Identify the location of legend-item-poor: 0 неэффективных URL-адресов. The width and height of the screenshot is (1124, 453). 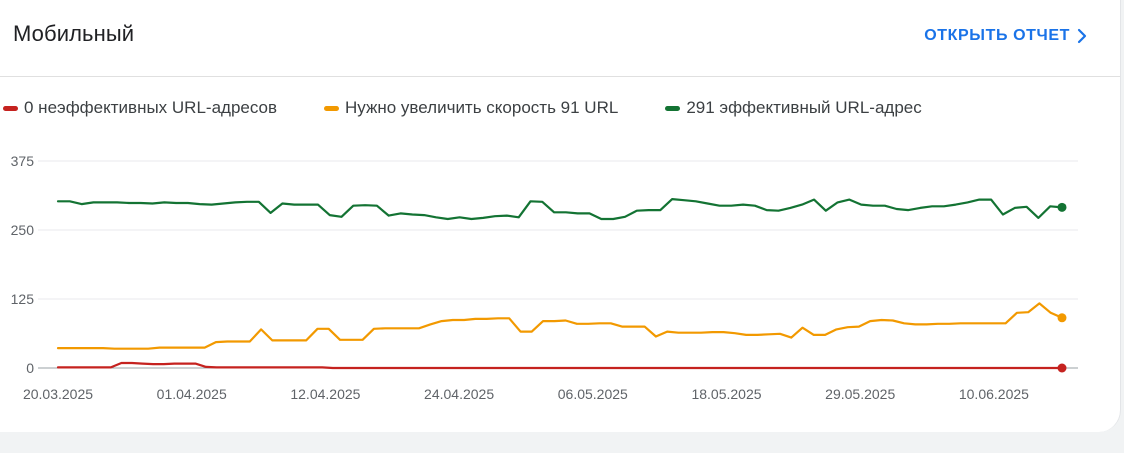
(140, 108).